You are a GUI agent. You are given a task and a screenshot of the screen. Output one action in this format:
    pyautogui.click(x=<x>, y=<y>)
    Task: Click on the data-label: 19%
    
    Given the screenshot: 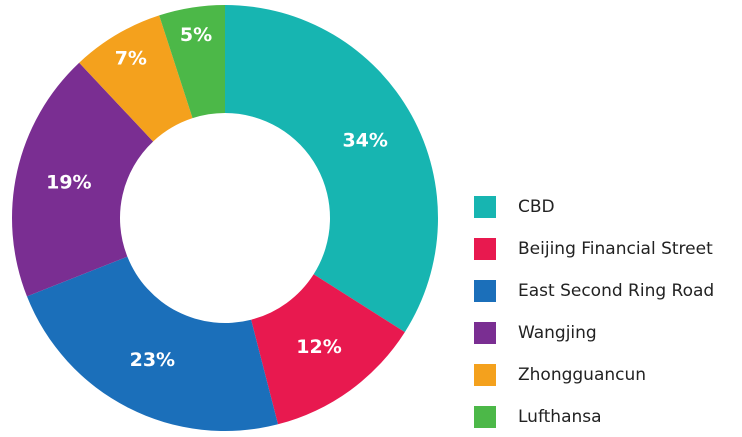 What is the action you would take?
    pyautogui.click(x=68, y=183)
    